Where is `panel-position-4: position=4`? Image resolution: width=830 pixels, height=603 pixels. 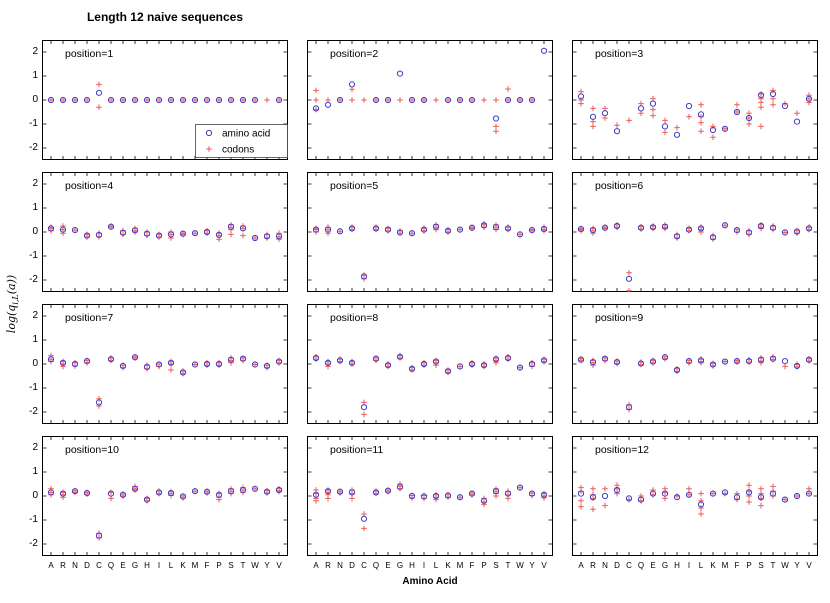
panel-position-4: position=4 is located at coordinates (165, 232).